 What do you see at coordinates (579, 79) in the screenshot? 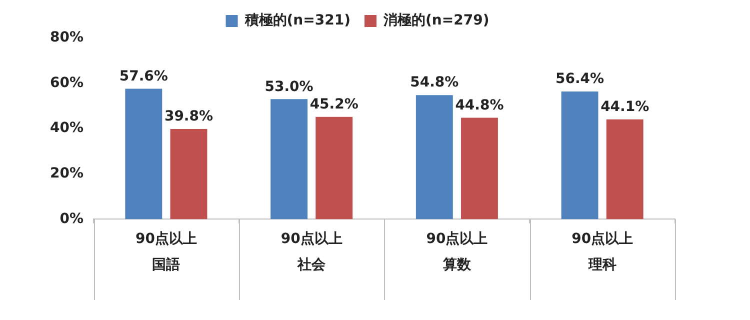
I see `data-label: 56.4%` at bounding box center [579, 79].